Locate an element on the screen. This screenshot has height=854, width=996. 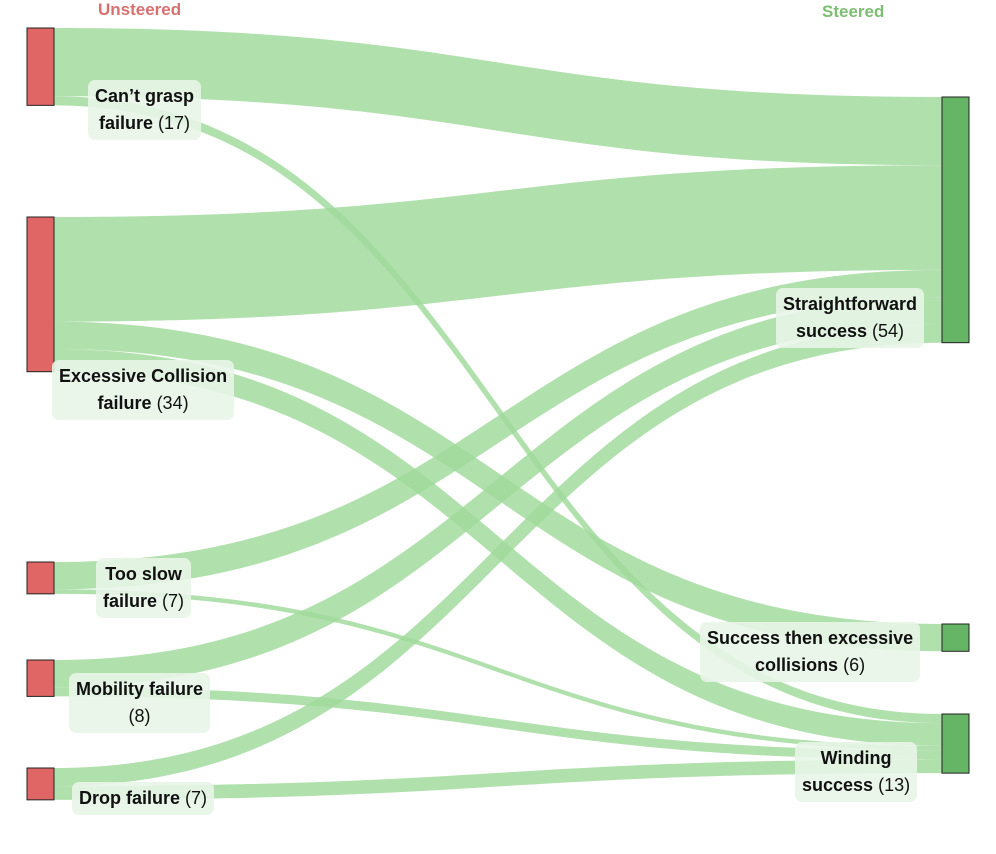
label-count: (6) is located at coordinates (854, 665).